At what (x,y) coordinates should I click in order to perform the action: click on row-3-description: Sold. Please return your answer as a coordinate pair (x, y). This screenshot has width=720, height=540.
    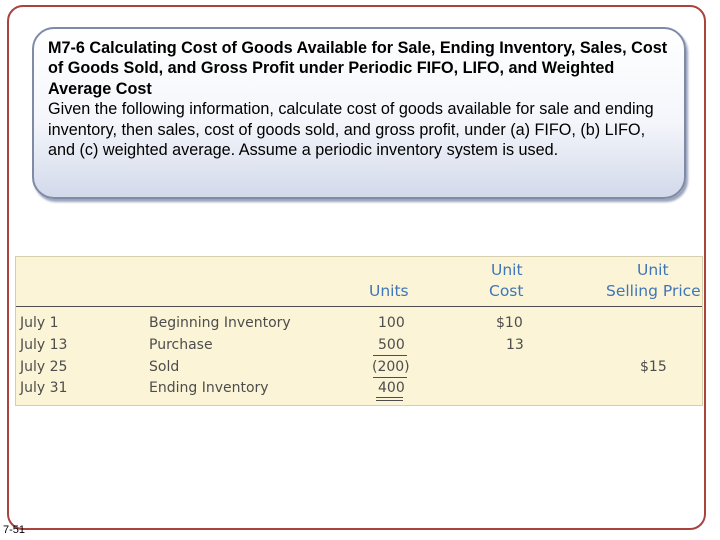
    Looking at the image, I should click on (164, 367).